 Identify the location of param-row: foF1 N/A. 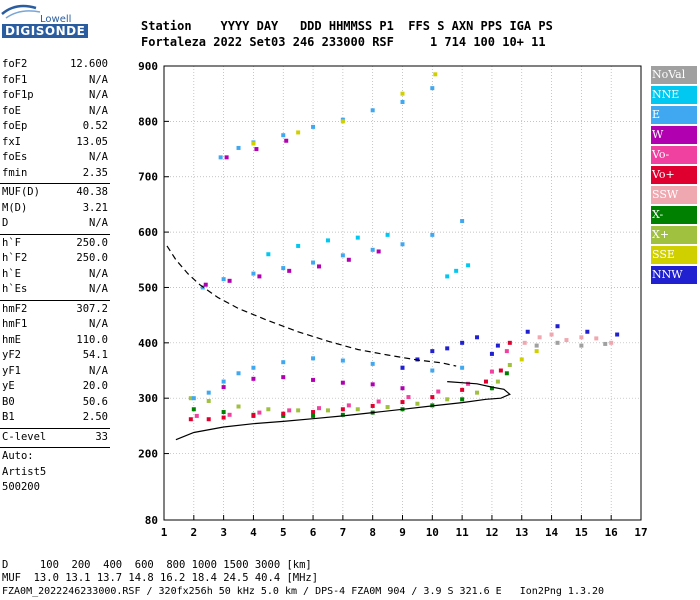
(56, 82).